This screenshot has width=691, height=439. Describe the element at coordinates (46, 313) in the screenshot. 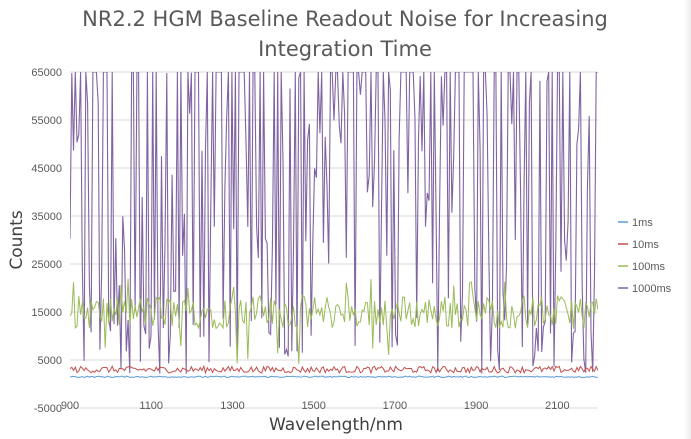

I see `y-tick-label: 15000` at that location.